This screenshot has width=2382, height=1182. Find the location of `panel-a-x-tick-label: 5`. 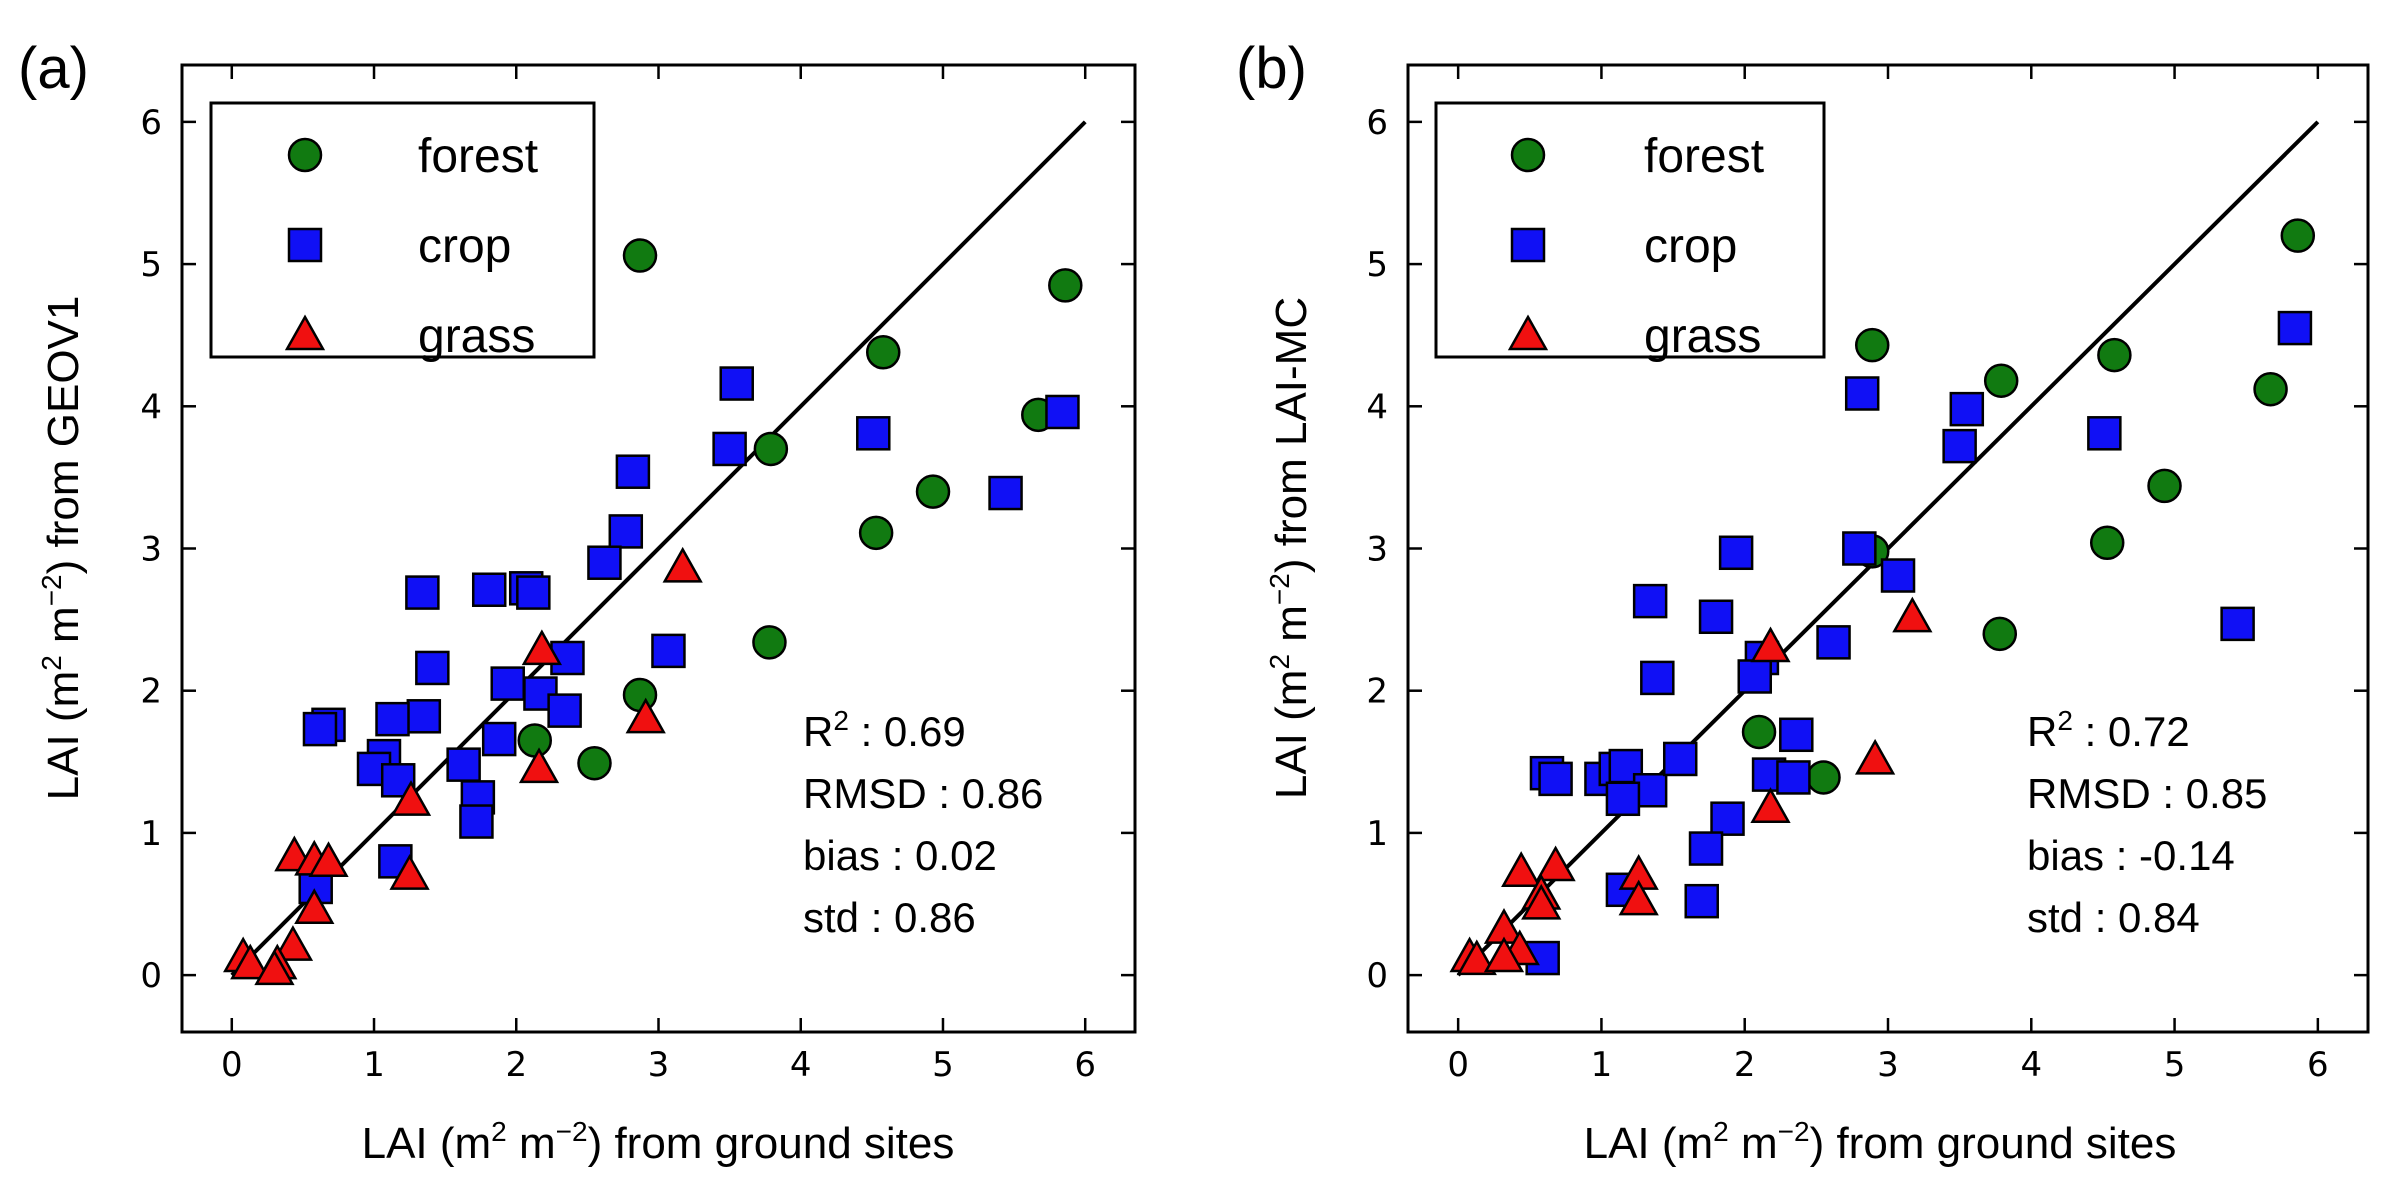

panel-a-x-tick-label: 5 is located at coordinates (943, 1065).